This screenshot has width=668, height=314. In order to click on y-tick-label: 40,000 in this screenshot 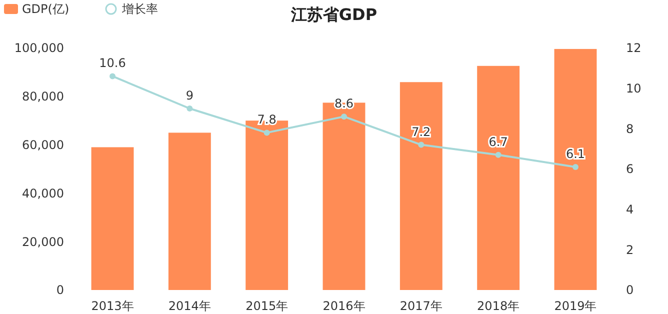, I will do `click(43, 193)`.